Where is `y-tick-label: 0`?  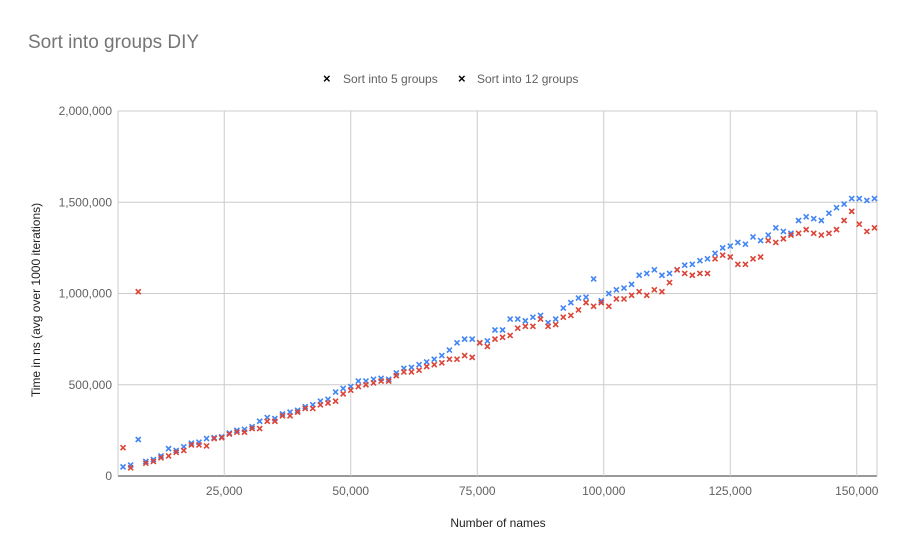
y-tick-label: 0 is located at coordinates (108, 476).